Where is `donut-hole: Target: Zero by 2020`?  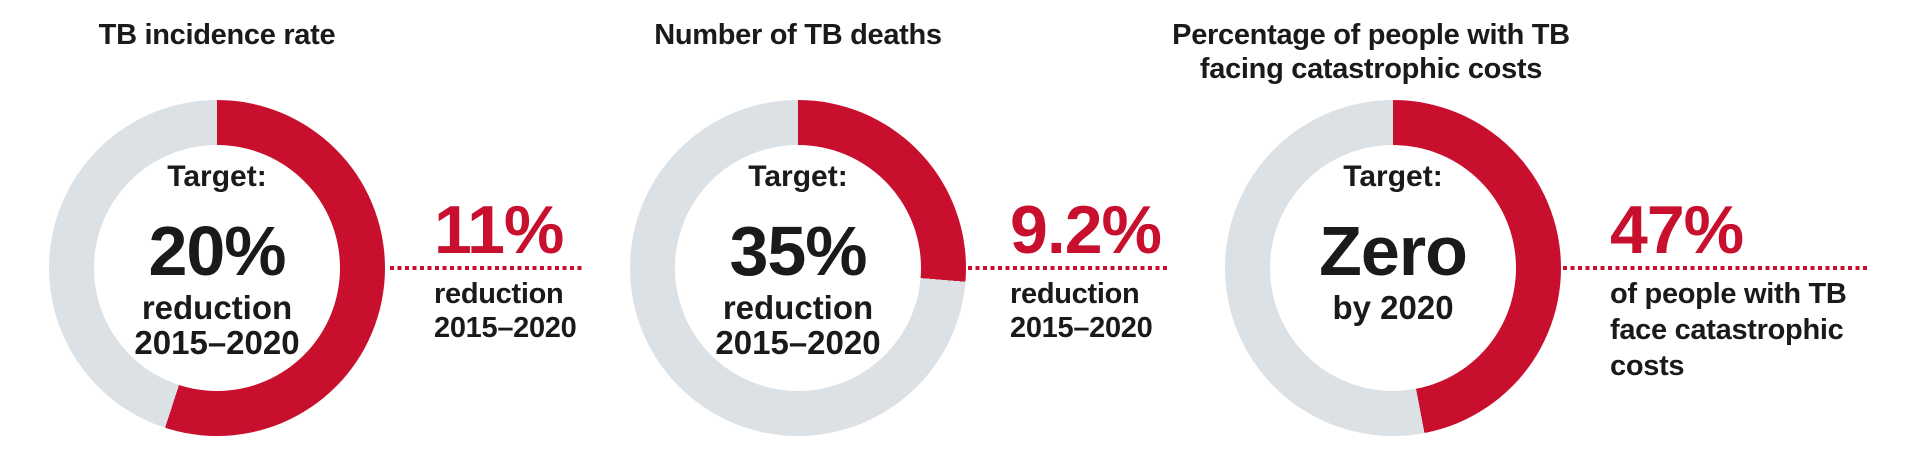
donut-hole: Target: Zero by 2020 is located at coordinates (1393, 268).